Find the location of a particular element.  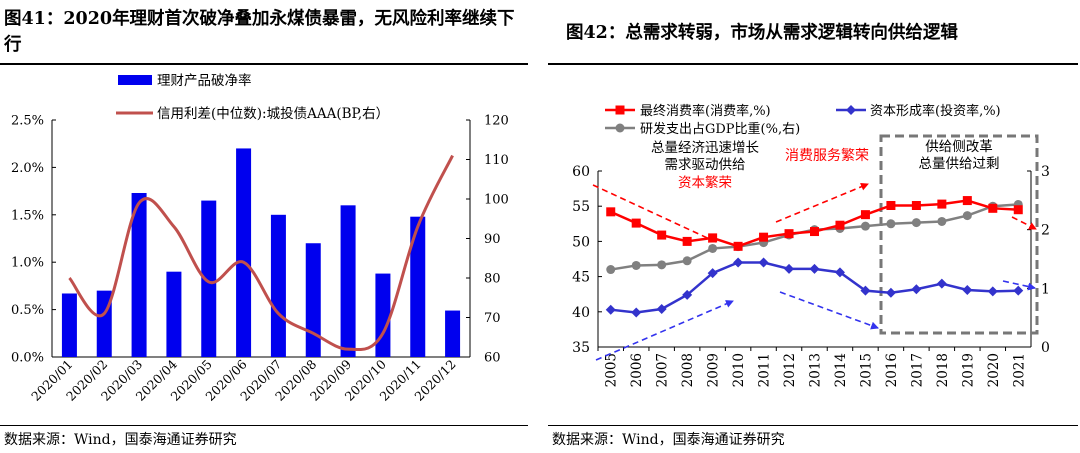

x-tick-label-2005: 2005 is located at coordinates (612, 370).